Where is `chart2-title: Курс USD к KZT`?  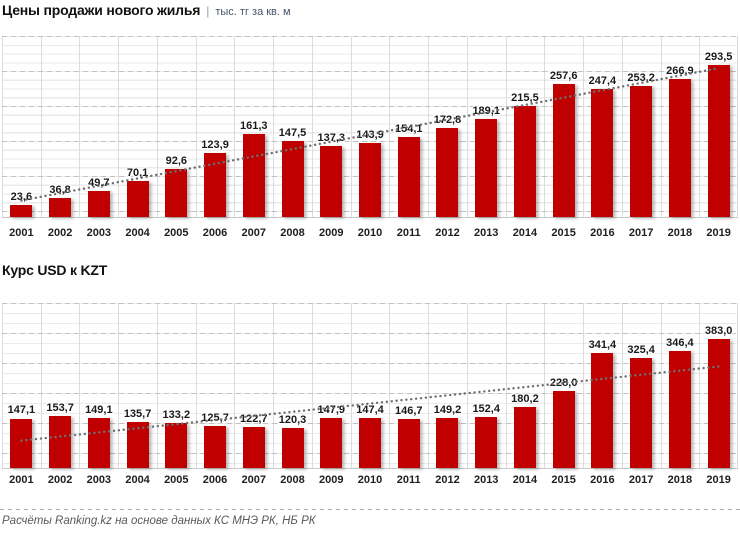 chart2-title: Курс USD к KZT is located at coordinates (54, 270).